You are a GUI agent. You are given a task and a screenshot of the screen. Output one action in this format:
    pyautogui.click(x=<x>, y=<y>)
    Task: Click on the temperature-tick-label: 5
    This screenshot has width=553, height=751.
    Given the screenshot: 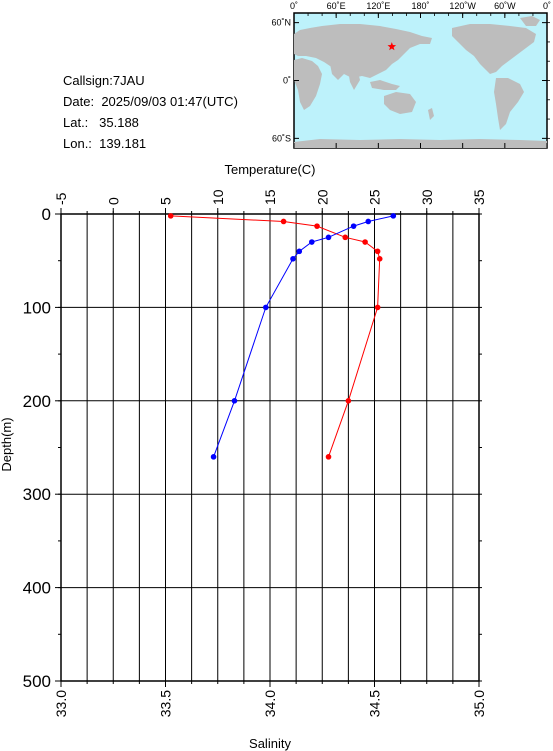 What is the action you would take?
    pyautogui.click(x=166, y=201)
    